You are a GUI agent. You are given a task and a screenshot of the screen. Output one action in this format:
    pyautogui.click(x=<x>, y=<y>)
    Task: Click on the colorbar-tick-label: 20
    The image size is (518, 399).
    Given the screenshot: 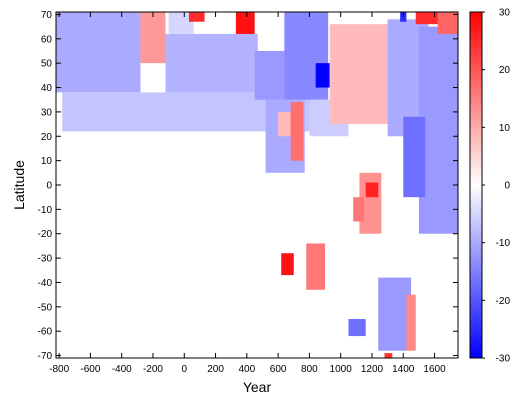 What is the action you would take?
    pyautogui.click(x=505, y=70)
    